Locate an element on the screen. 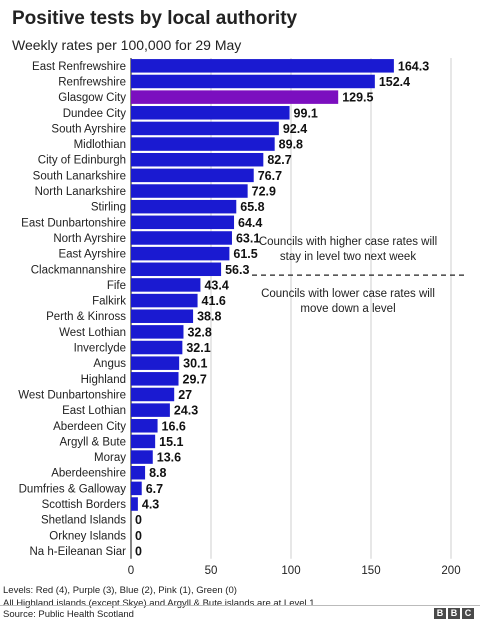 This screenshot has height=621, width=480. value-label: 129.5 is located at coordinates (357, 98).